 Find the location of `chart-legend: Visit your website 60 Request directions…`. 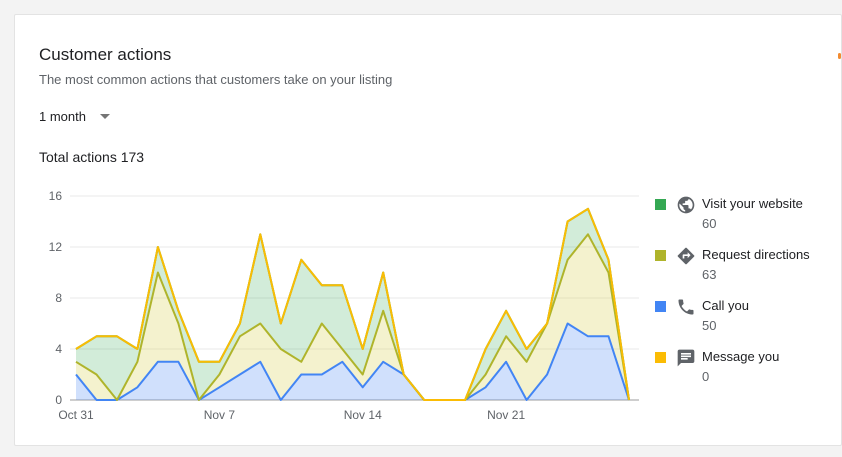

chart-legend: Visit your website 60 Request directions… is located at coordinates (748, 297).